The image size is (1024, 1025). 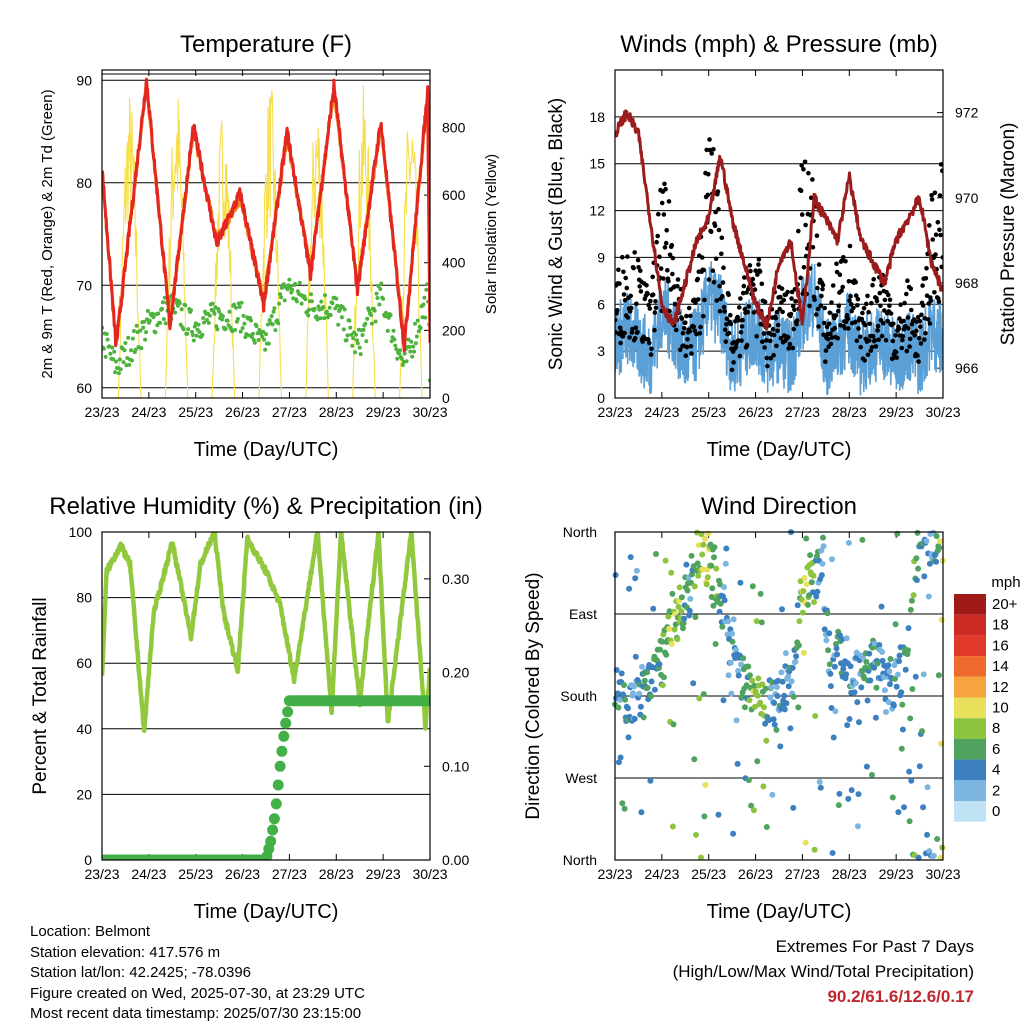 I want to click on y-tick-label: 60, so click(x=84, y=663).